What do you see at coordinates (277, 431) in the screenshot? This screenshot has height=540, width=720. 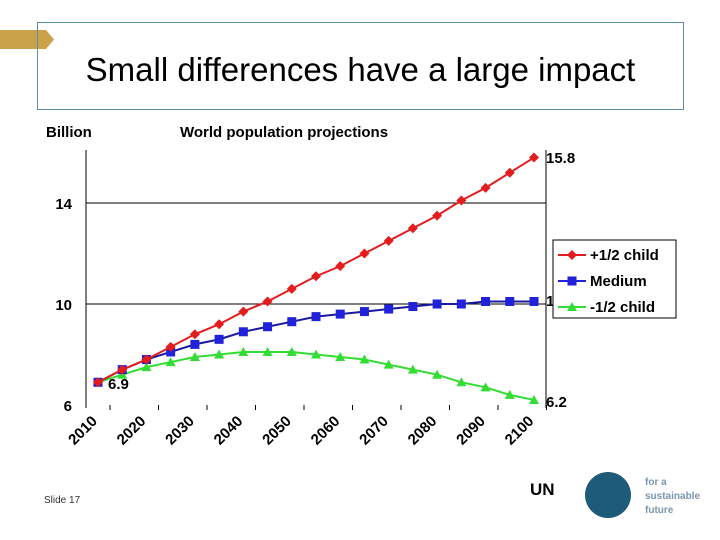 I see `x-tick-label: 2050` at bounding box center [277, 431].